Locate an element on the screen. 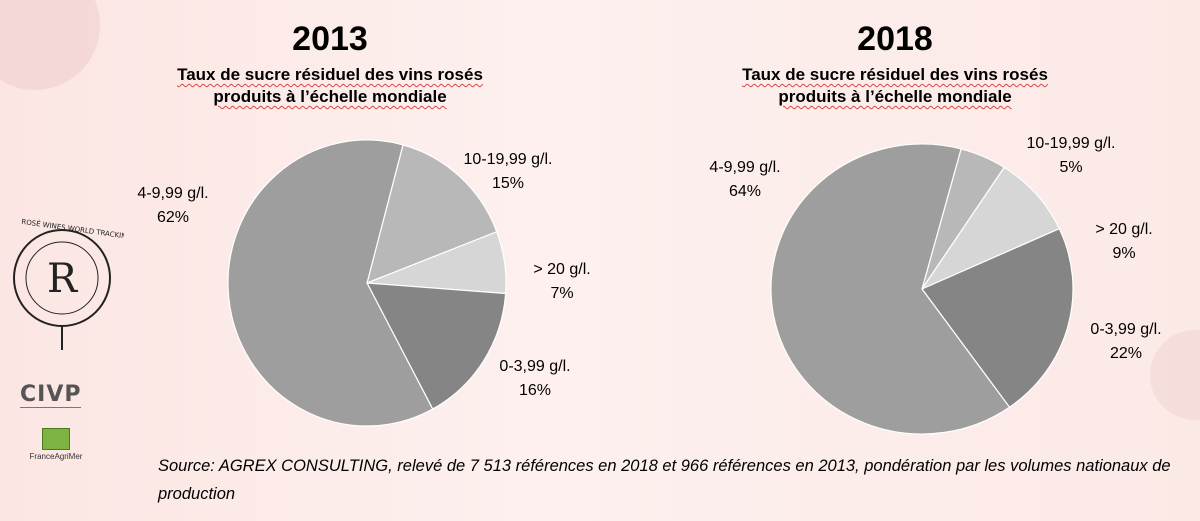 The image size is (1200, 521). chart-2018-label-10-19-name: 10-19,99 g/l. is located at coordinates (1071, 143).